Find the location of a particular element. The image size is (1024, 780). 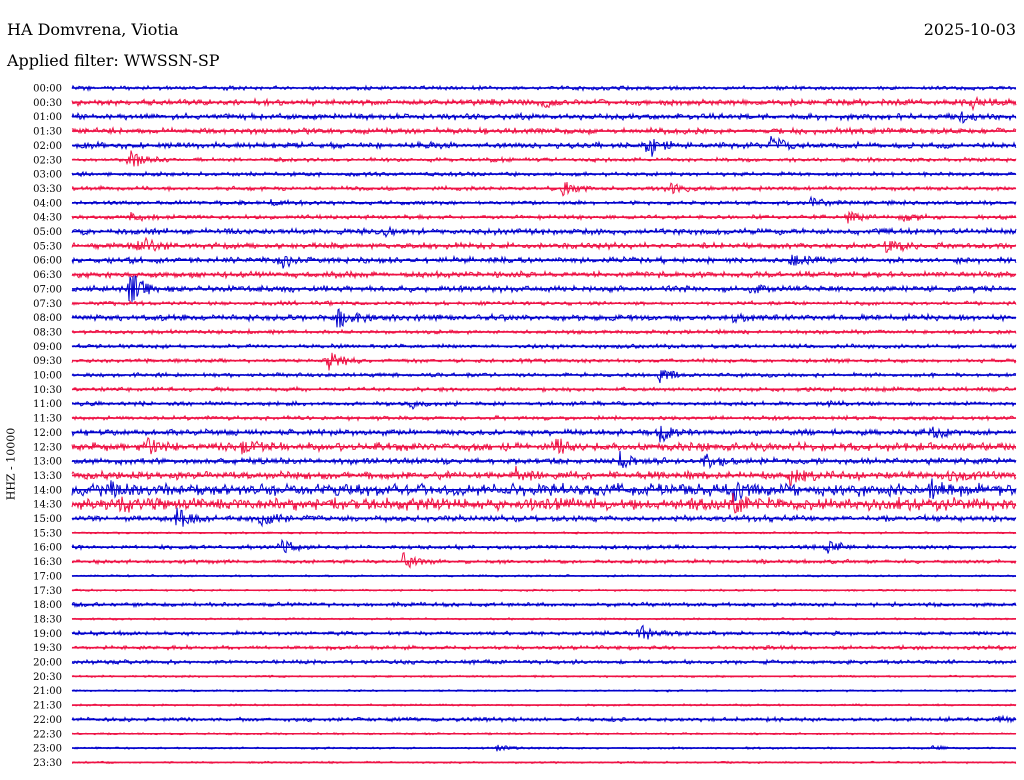

station-title: HA Domvrena, Viotia is located at coordinates (93, 29).